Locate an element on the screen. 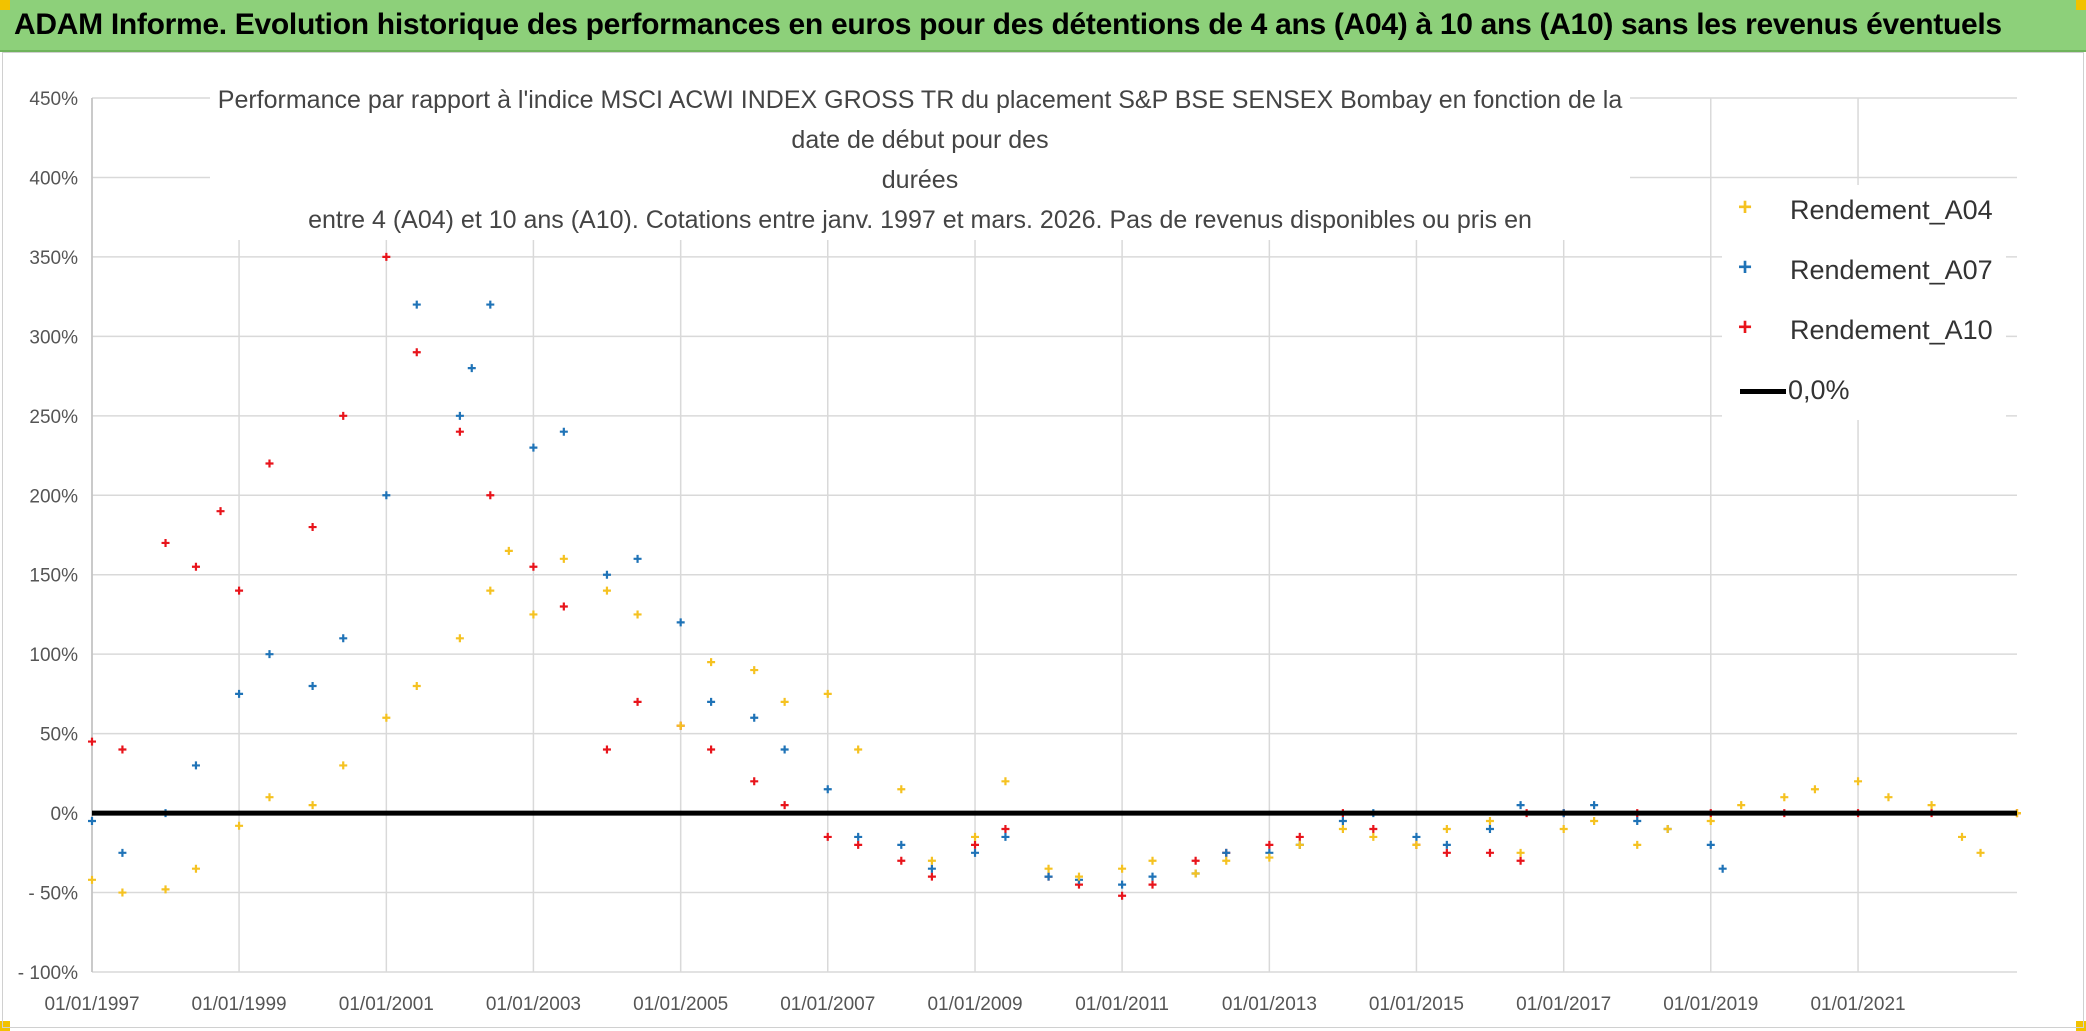 The height and width of the screenshot is (1031, 2086). x-tick-label: 01/01/2005 is located at coordinates (680, 1004).